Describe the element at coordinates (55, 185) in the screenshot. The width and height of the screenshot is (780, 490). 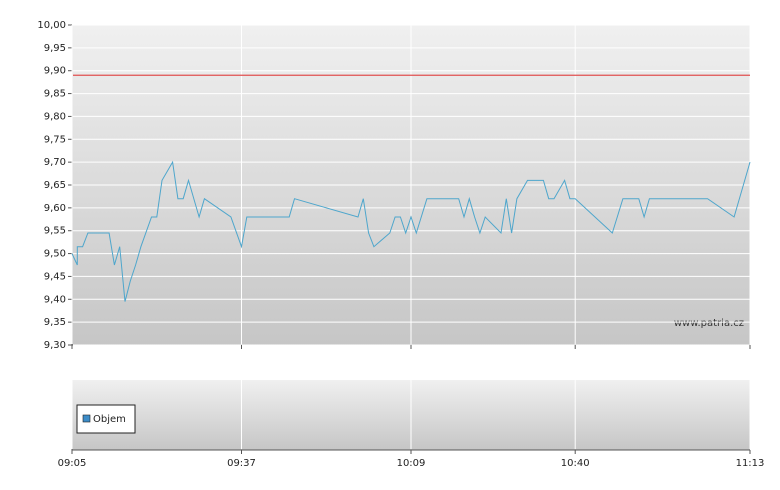
I see `y-tick-label: 9,65` at that location.